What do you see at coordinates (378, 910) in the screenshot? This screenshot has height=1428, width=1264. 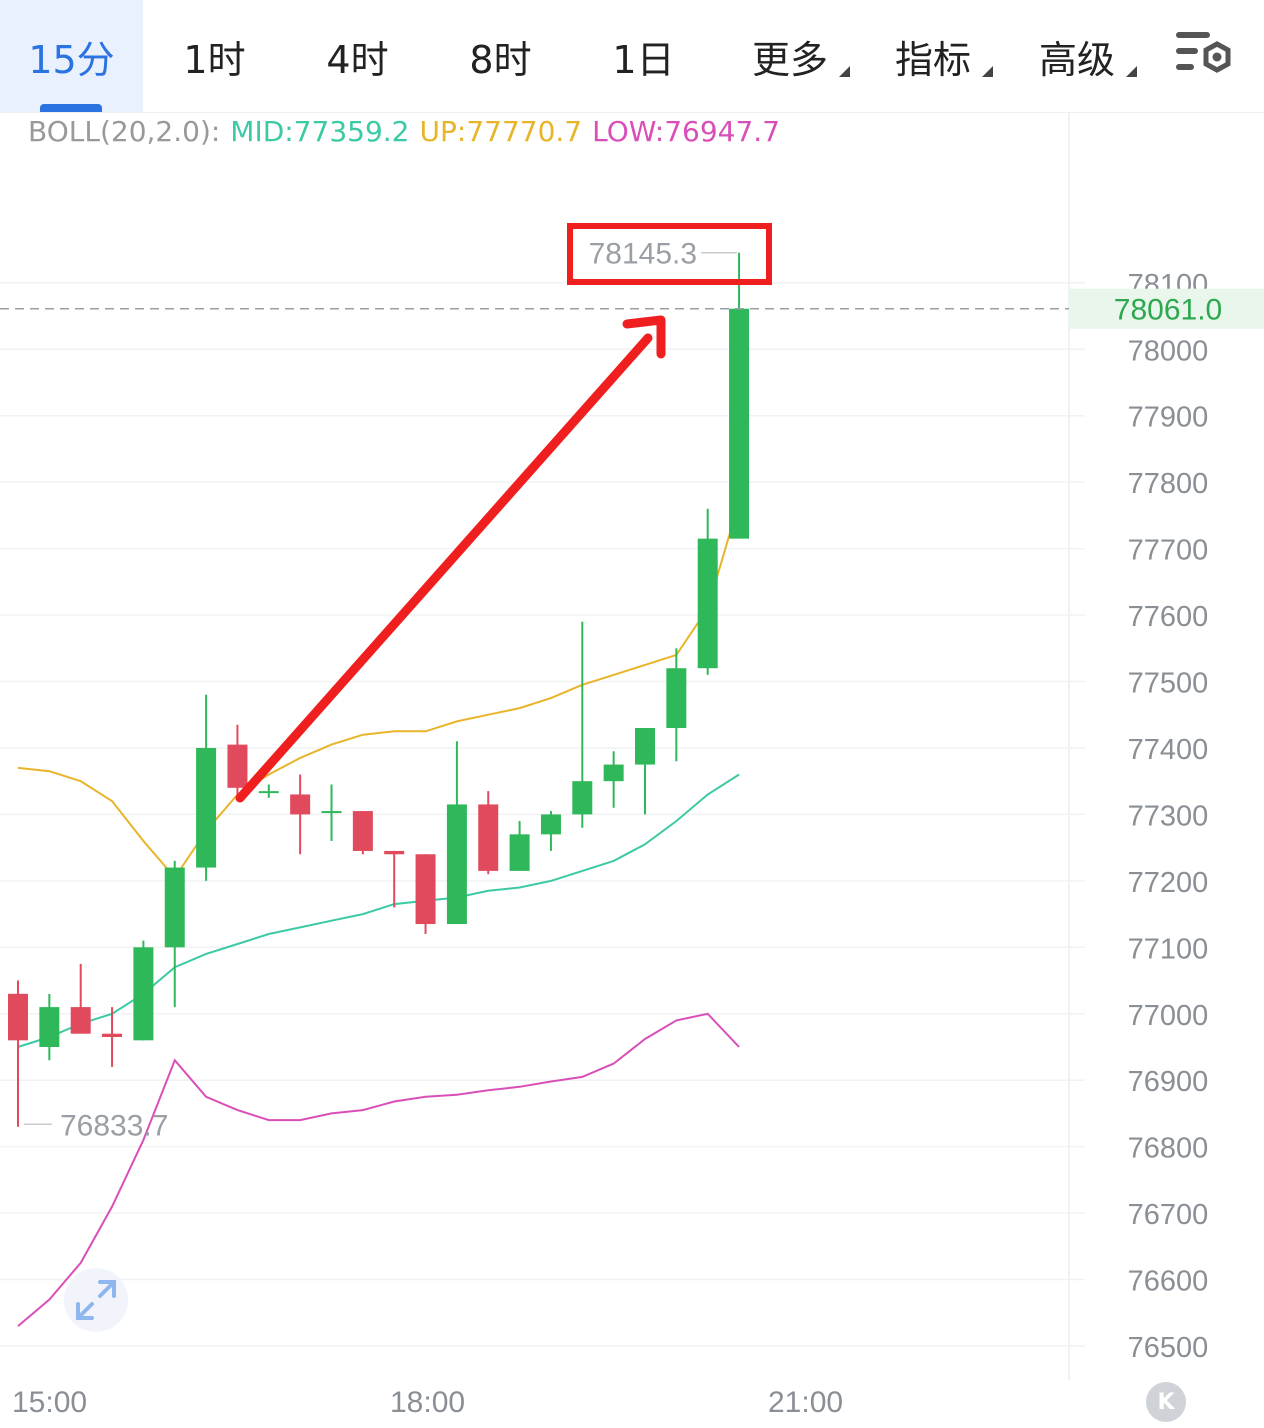 I see `boll-mid-line` at bounding box center [378, 910].